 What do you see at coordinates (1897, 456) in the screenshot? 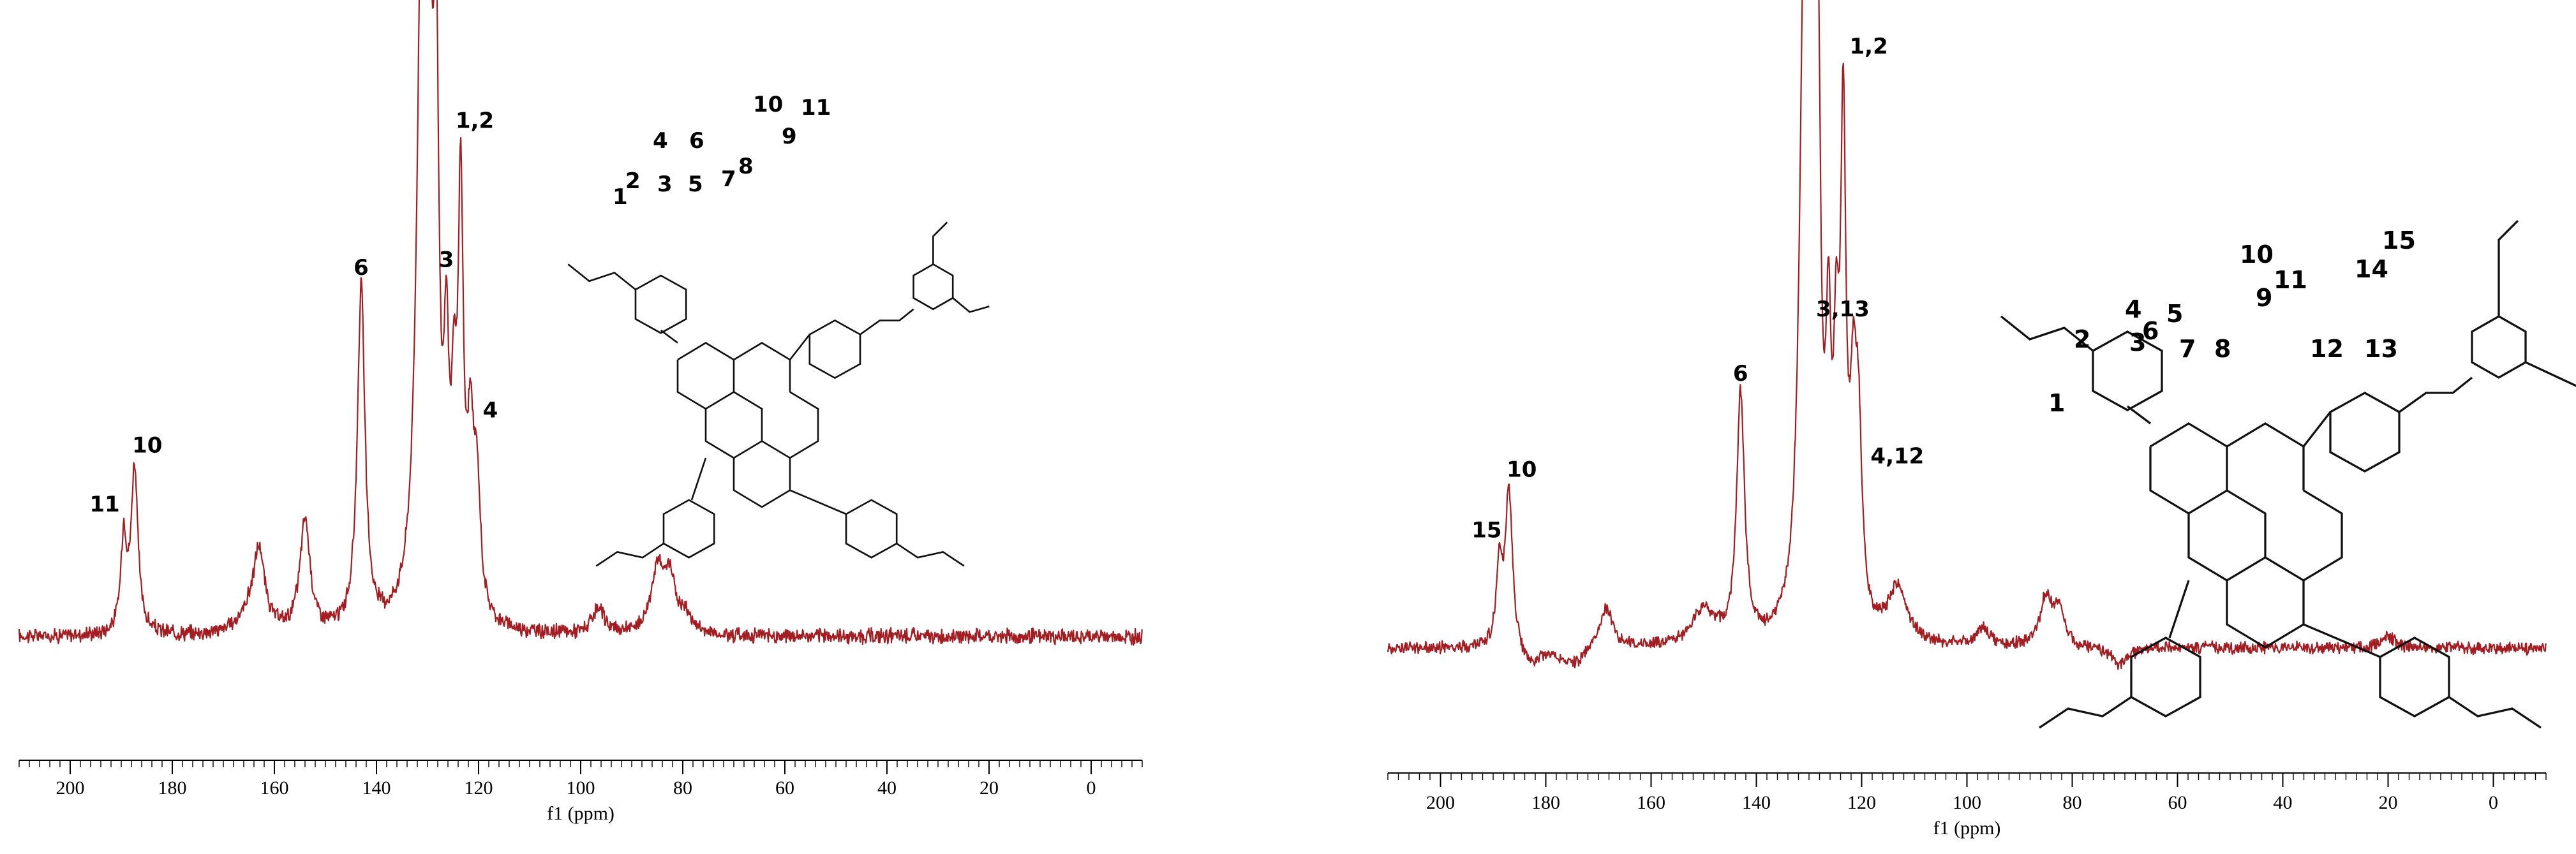
I see `peak-label: 4,12` at bounding box center [1897, 456].